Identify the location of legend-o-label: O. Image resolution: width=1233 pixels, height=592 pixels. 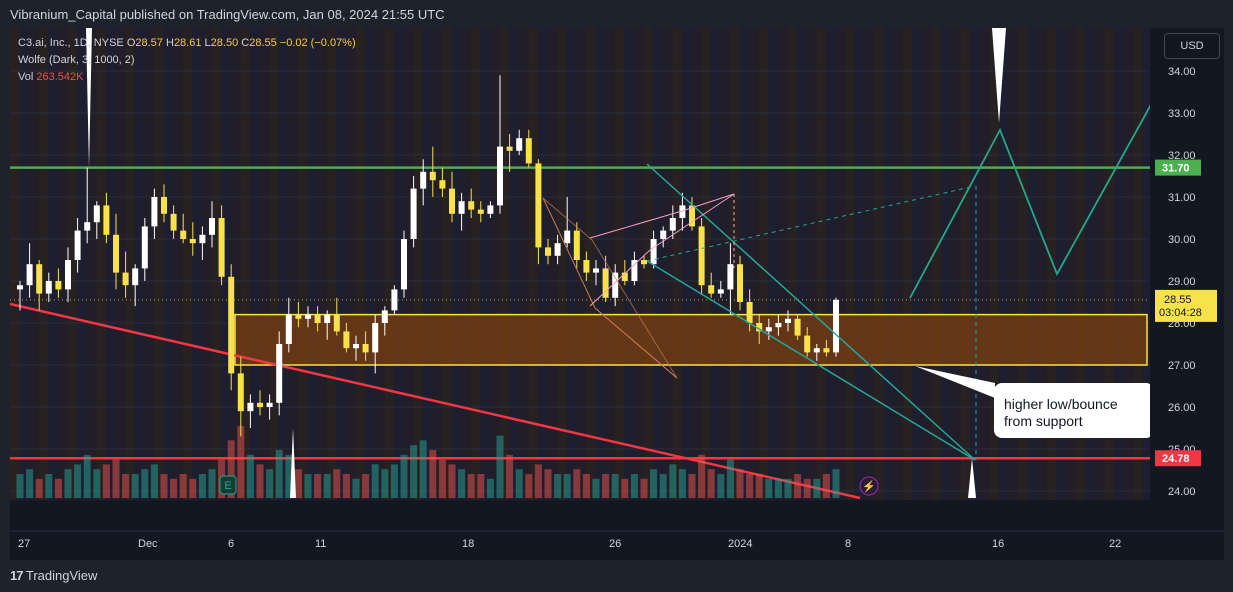
(131, 43).